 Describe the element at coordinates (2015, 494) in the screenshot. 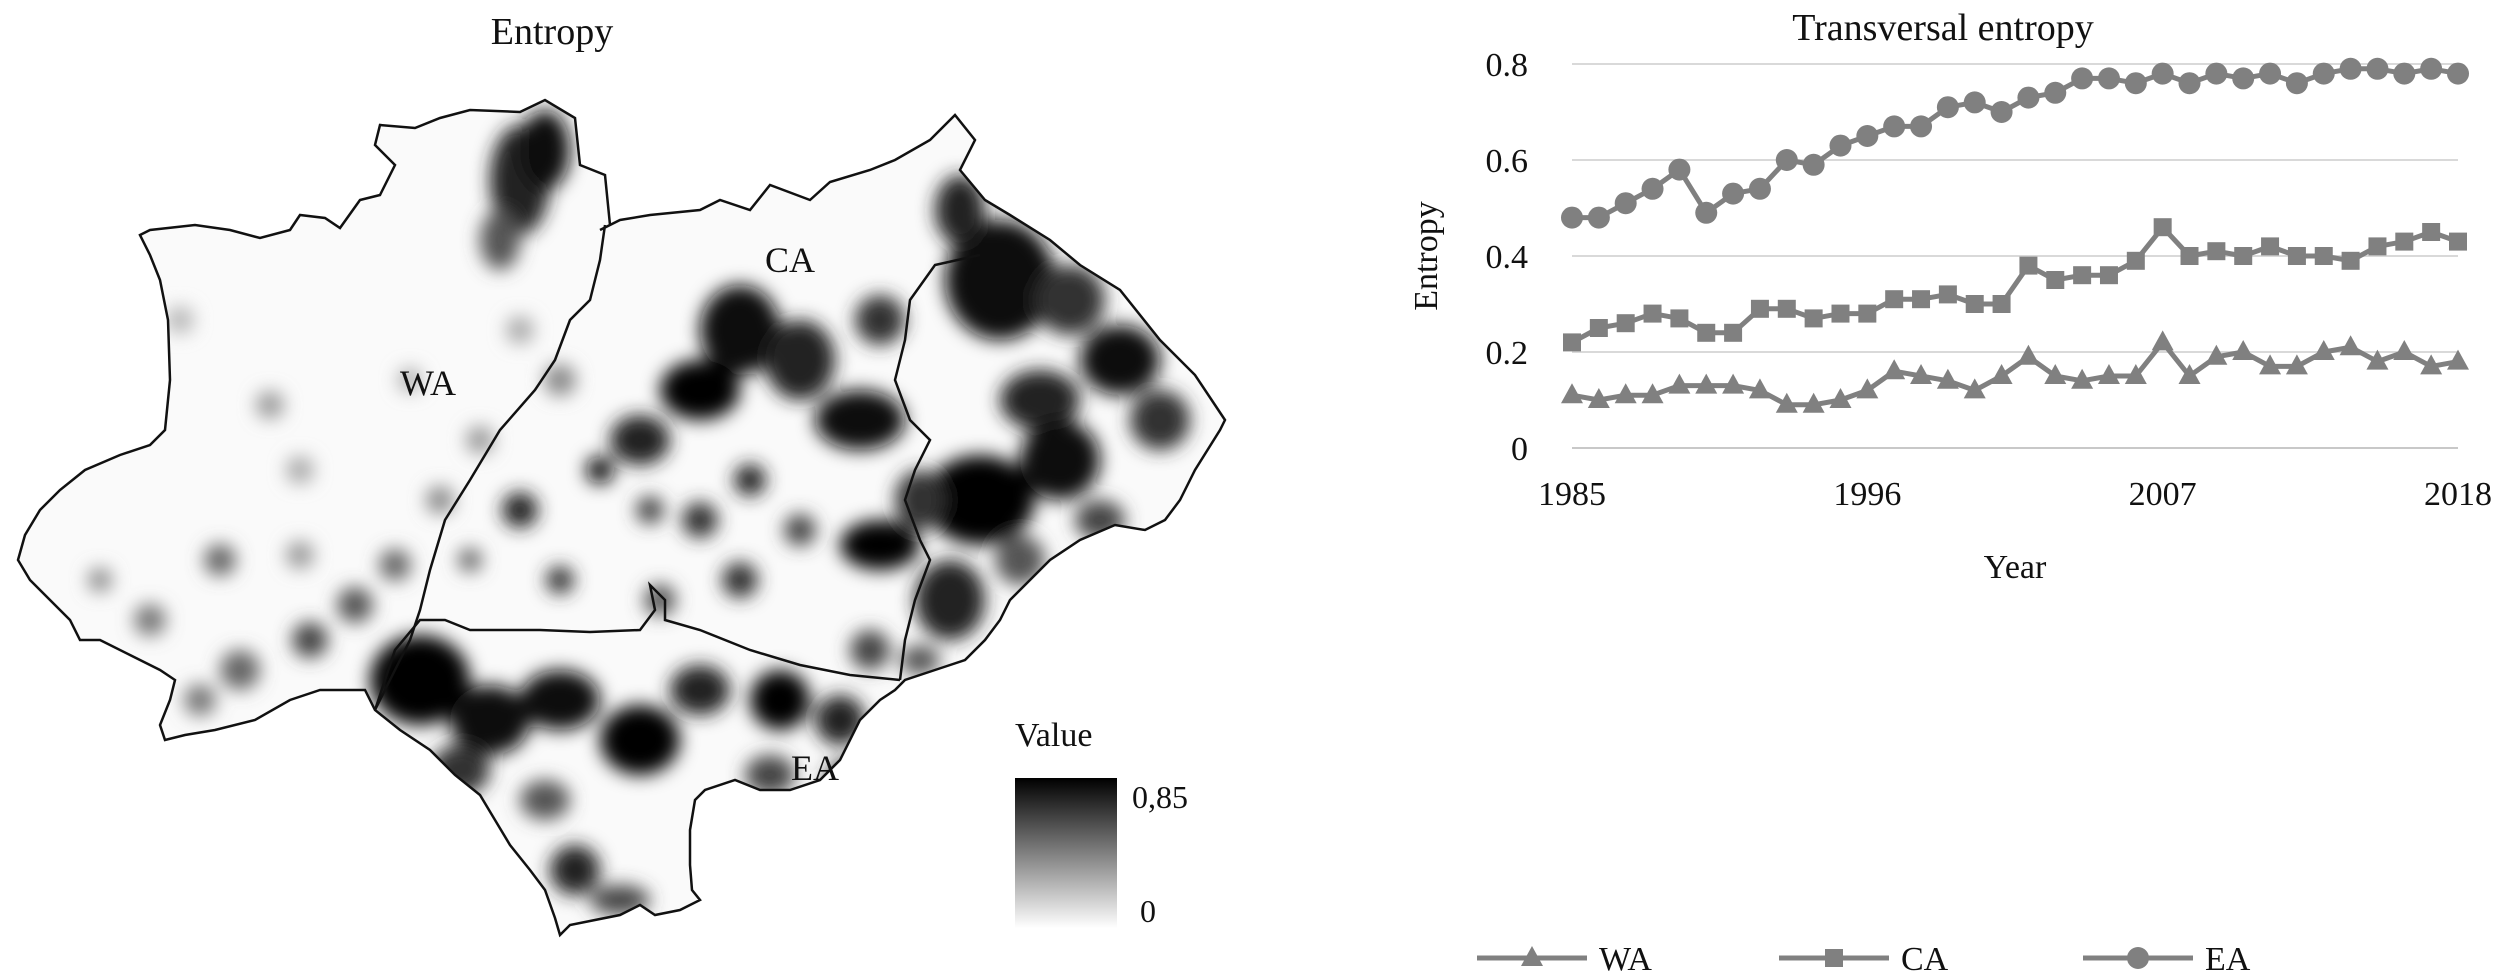

I see `x-tick-labels: 1985 1996 2007 2018` at that location.